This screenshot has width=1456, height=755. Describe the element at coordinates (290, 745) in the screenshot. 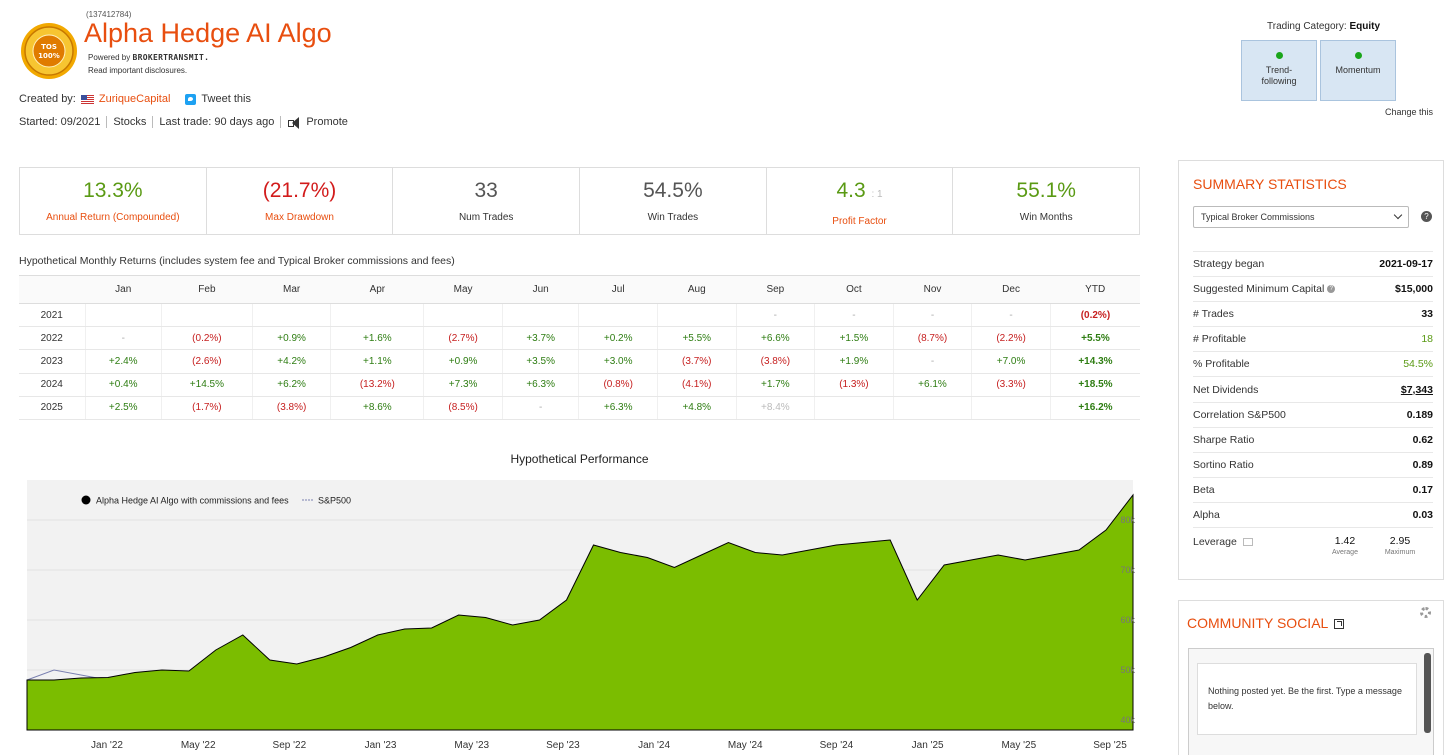

I see `x-tick-label: Sep '22` at that location.